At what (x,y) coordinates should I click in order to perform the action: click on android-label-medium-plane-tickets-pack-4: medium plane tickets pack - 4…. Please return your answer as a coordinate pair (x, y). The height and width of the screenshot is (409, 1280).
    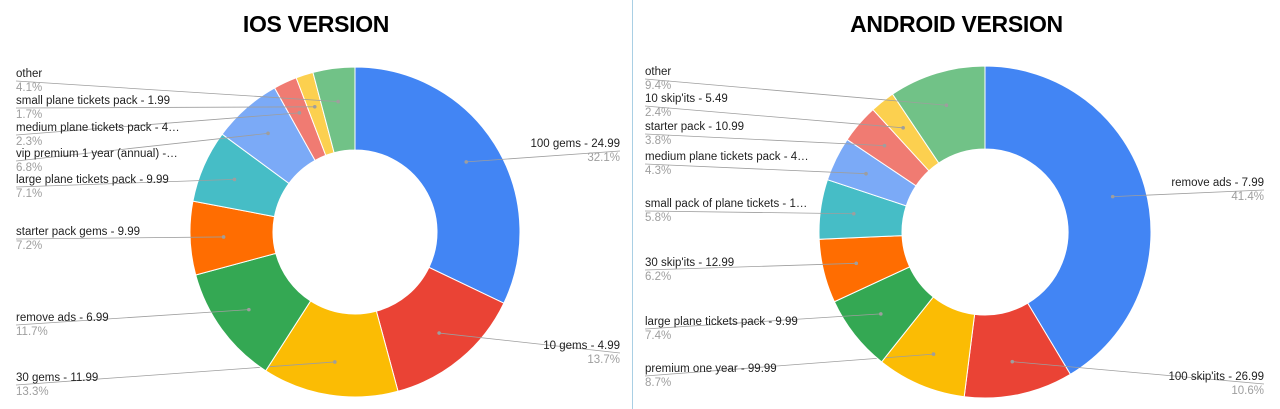
    Looking at the image, I should click on (727, 157).